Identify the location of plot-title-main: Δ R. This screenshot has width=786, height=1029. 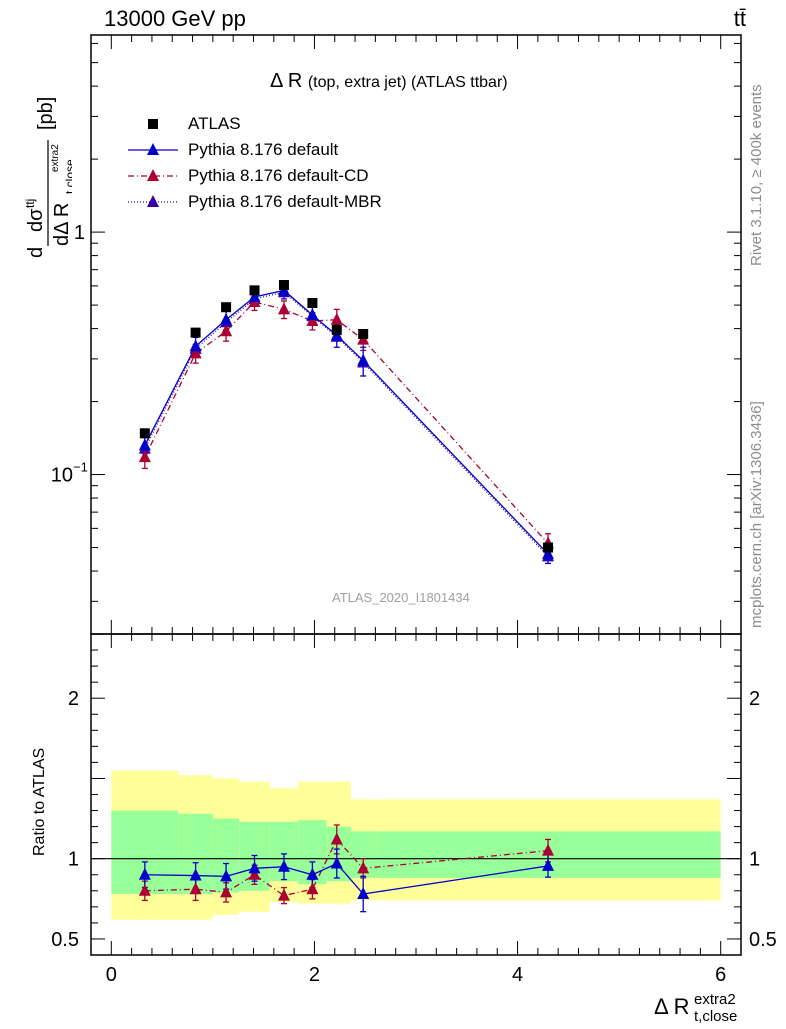
(286, 81).